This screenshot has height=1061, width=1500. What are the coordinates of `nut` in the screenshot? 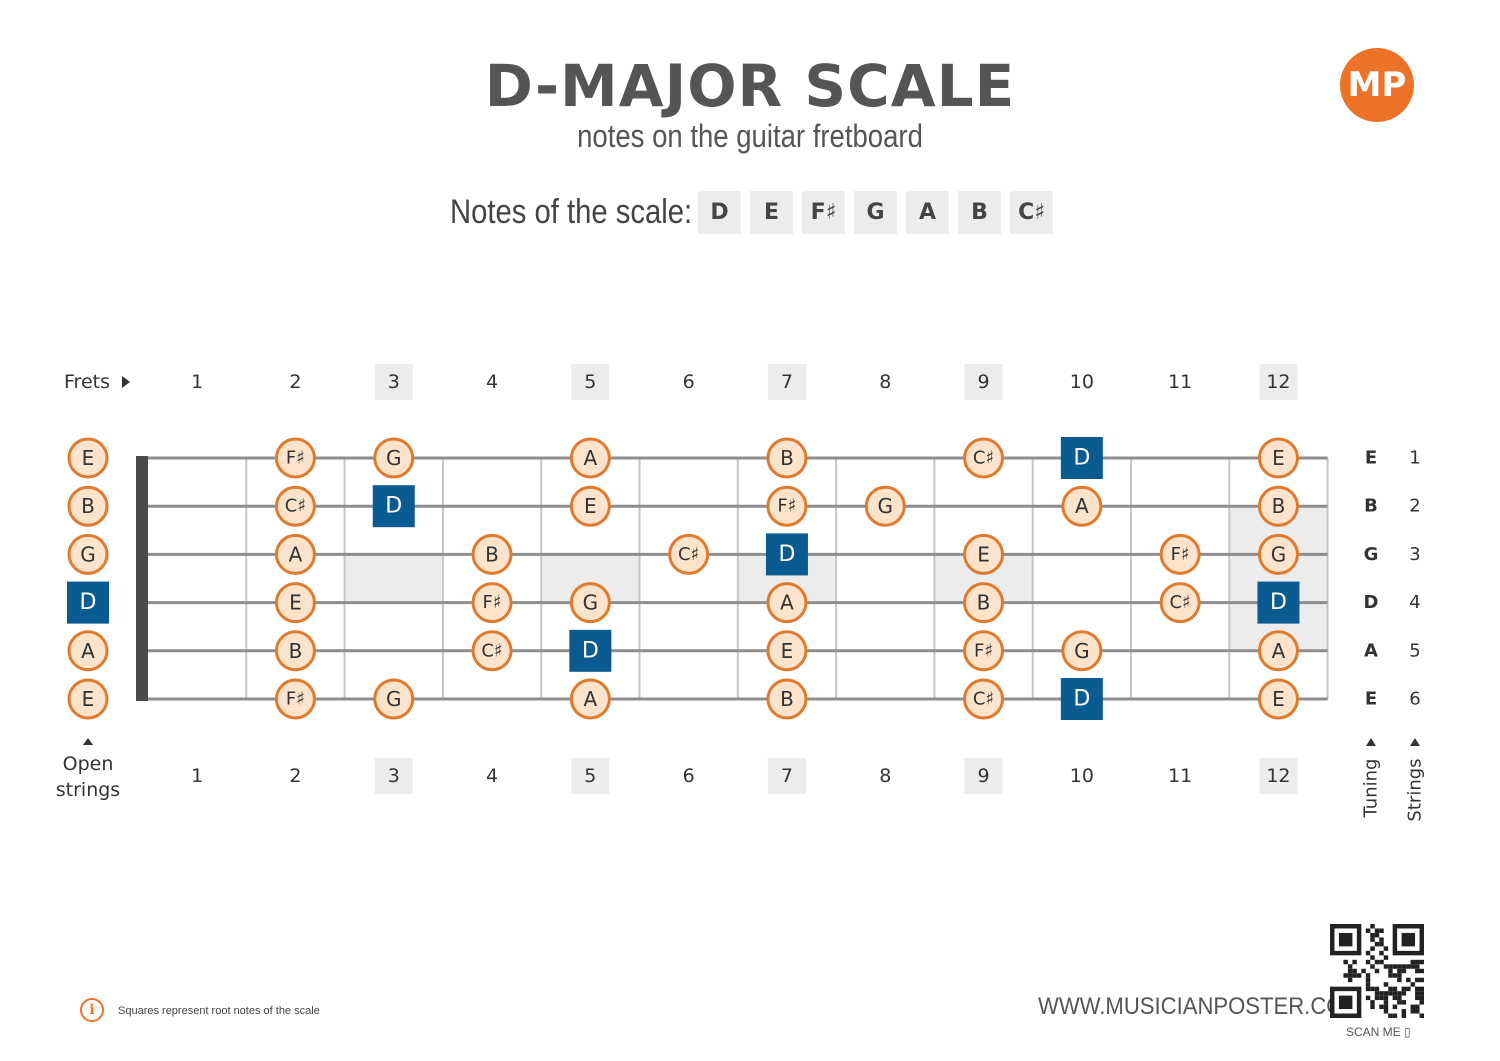 It's located at (142, 578).